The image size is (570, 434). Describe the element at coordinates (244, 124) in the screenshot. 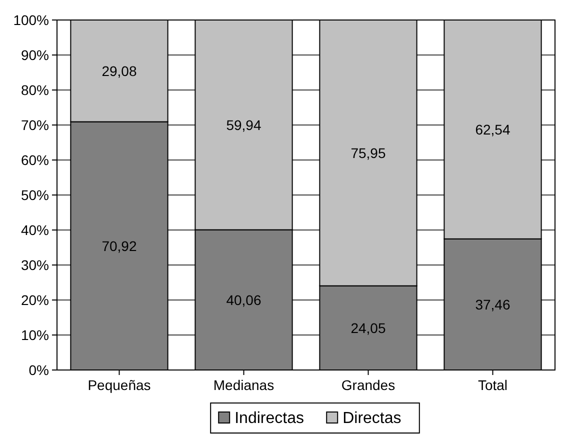

I see `data-label: 59,94` at that location.